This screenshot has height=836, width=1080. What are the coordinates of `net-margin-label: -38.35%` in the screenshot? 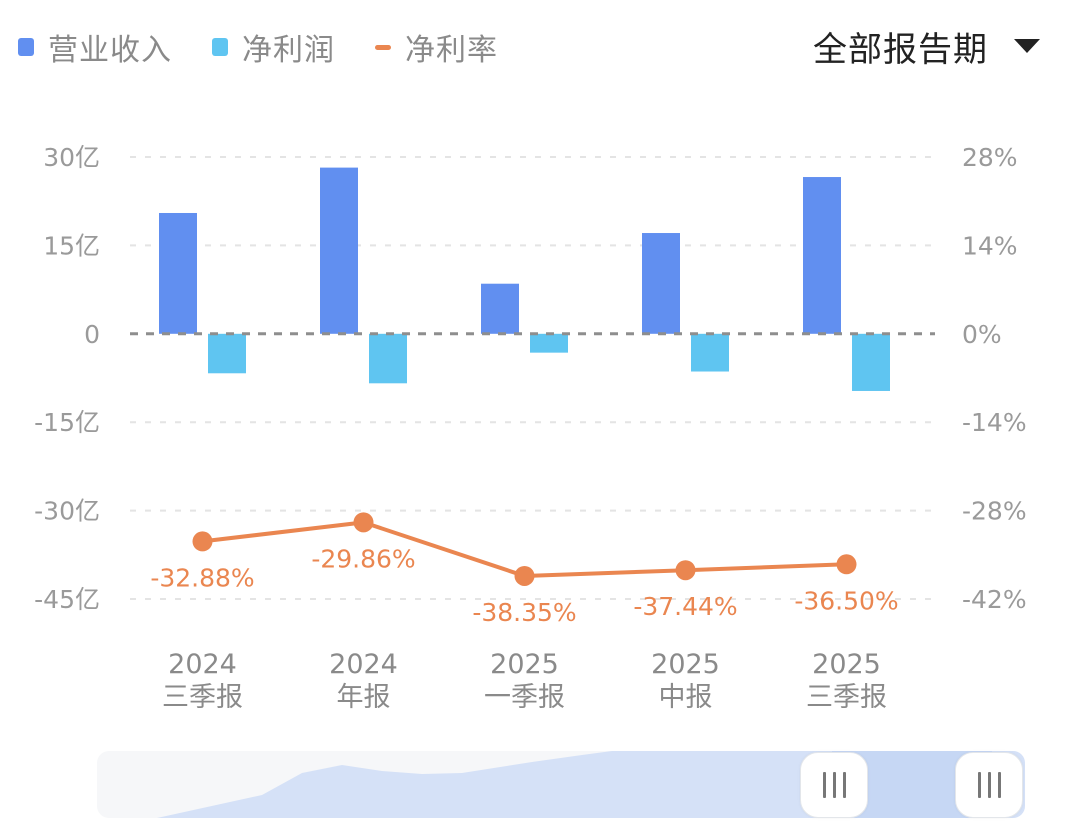 It's located at (524, 612).